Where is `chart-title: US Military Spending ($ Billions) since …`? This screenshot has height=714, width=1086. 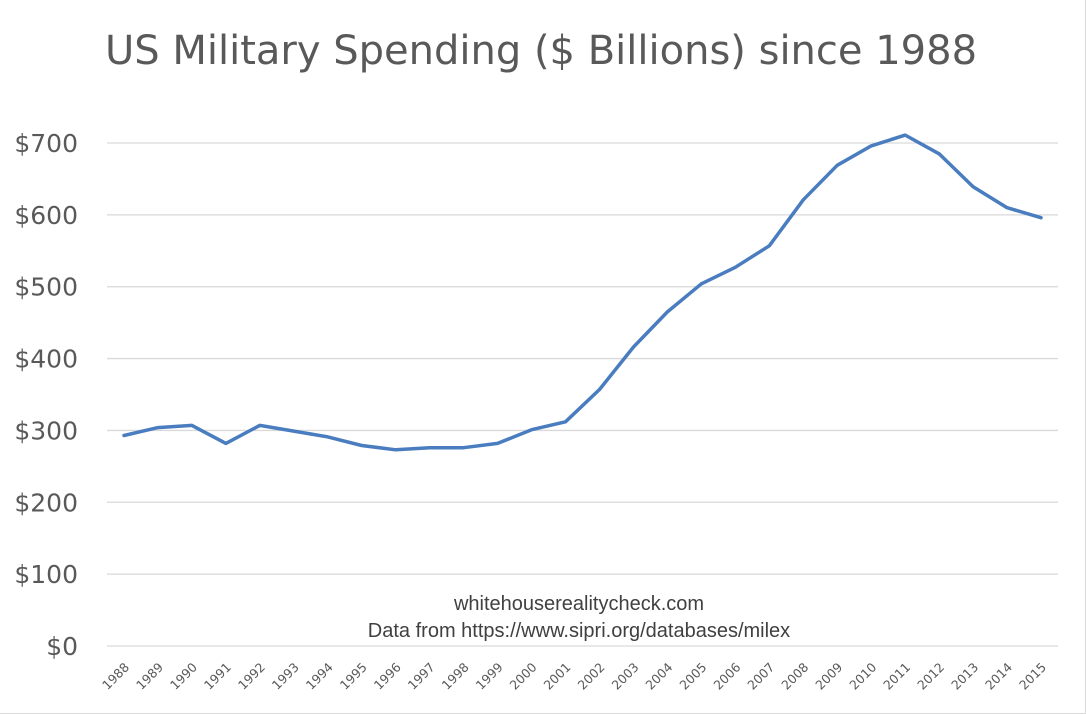
chart-title: US Military Spending ($ Billions) since … is located at coordinates (541, 51).